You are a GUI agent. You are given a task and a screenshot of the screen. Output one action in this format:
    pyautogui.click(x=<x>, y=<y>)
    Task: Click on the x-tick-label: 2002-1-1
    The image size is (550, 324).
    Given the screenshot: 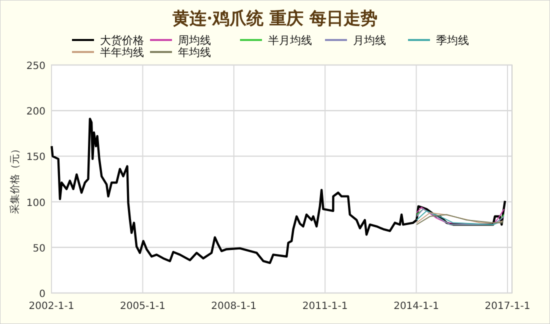 What is the action you would take?
    pyautogui.click(x=51, y=306)
    